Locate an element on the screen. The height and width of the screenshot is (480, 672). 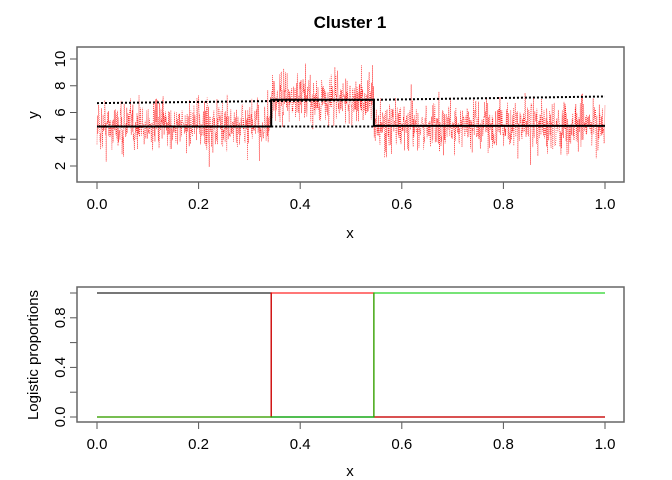
bottom-x-label: x is located at coordinates (350, 471).